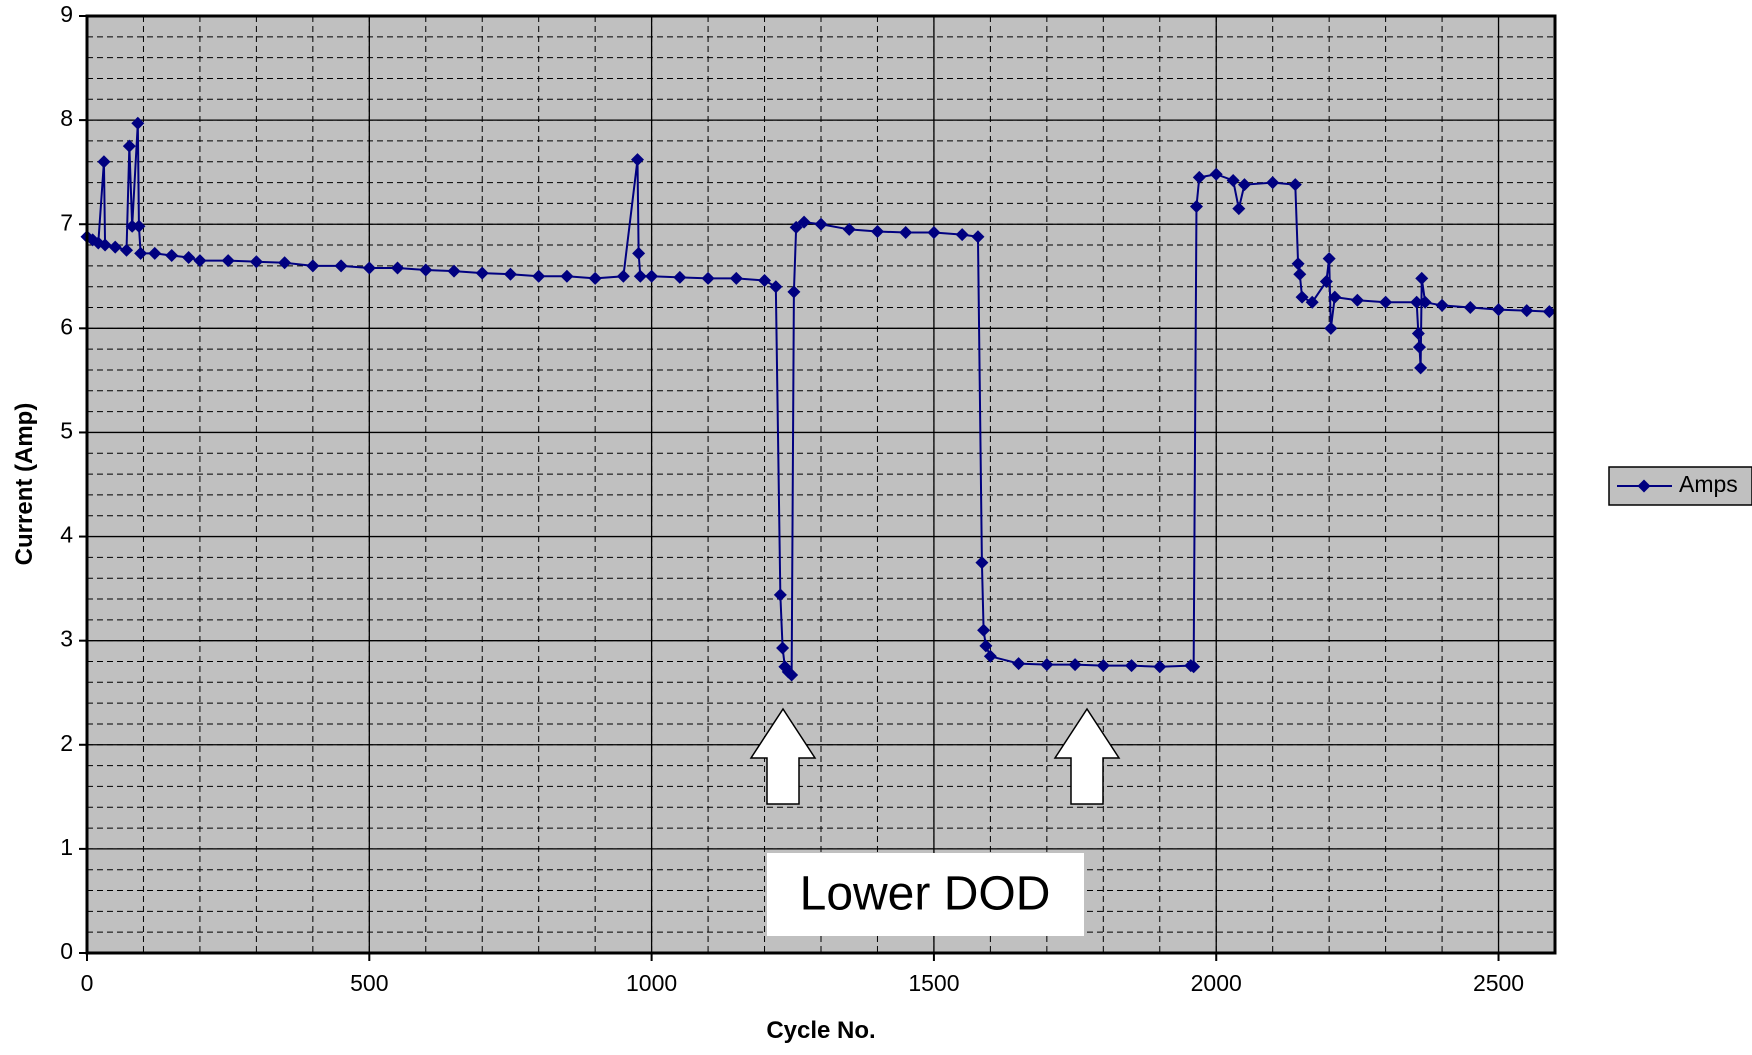  What do you see at coordinates (66, 326) in the screenshot?
I see `y-tick-label: 6` at bounding box center [66, 326].